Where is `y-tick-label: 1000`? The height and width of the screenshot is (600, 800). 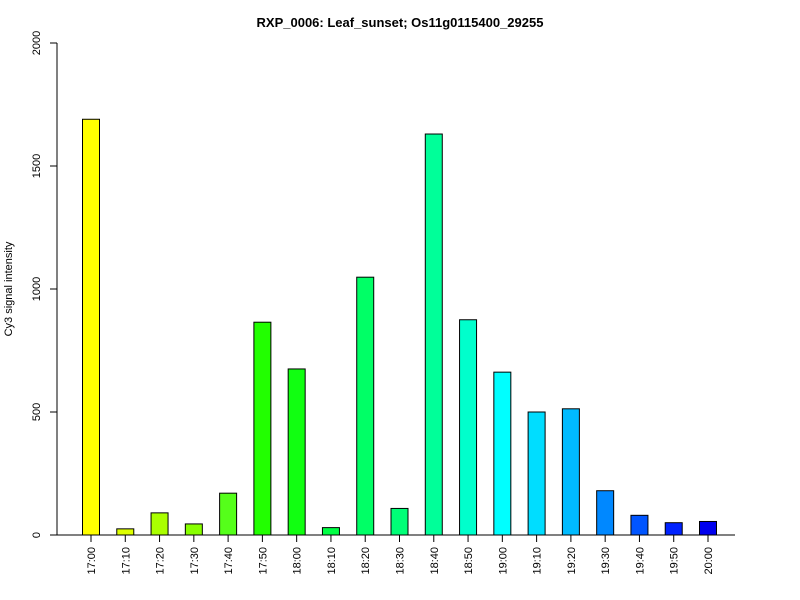 y-tick-label: 1000 is located at coordinates (37, 289).